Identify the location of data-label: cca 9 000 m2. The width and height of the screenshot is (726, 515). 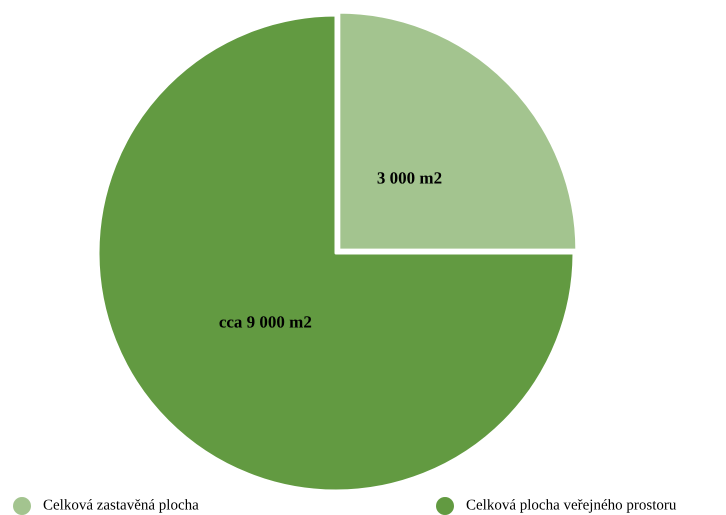
(265, 322).